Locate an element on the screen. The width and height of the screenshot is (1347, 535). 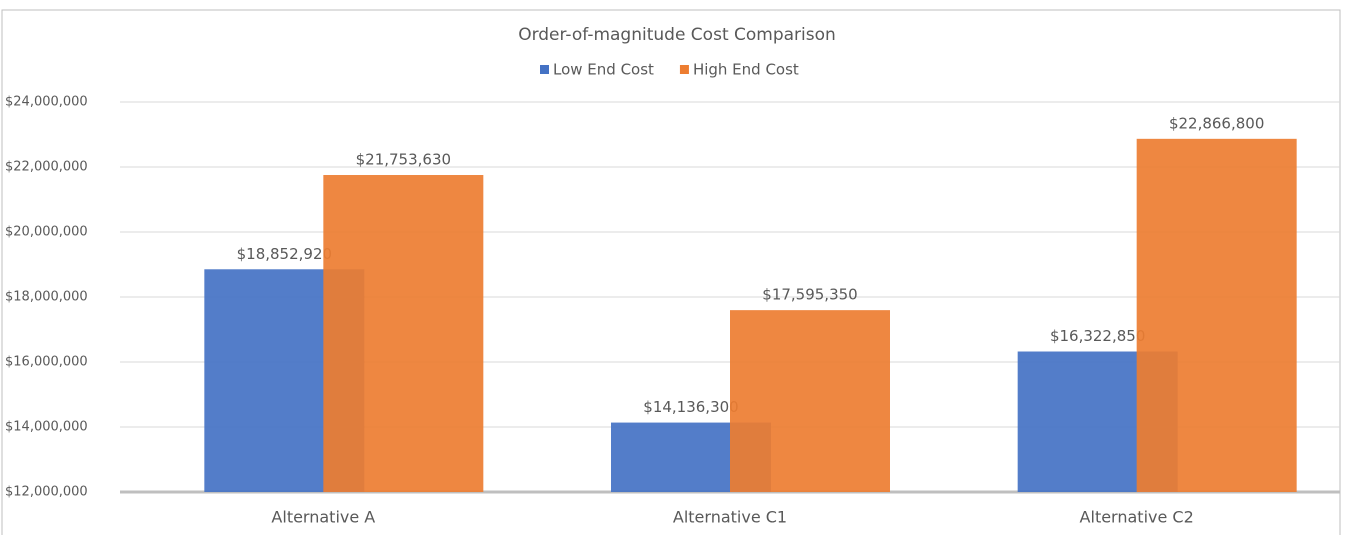
y-tick-label: $18,000,000 is located at coordinates (46, 297).